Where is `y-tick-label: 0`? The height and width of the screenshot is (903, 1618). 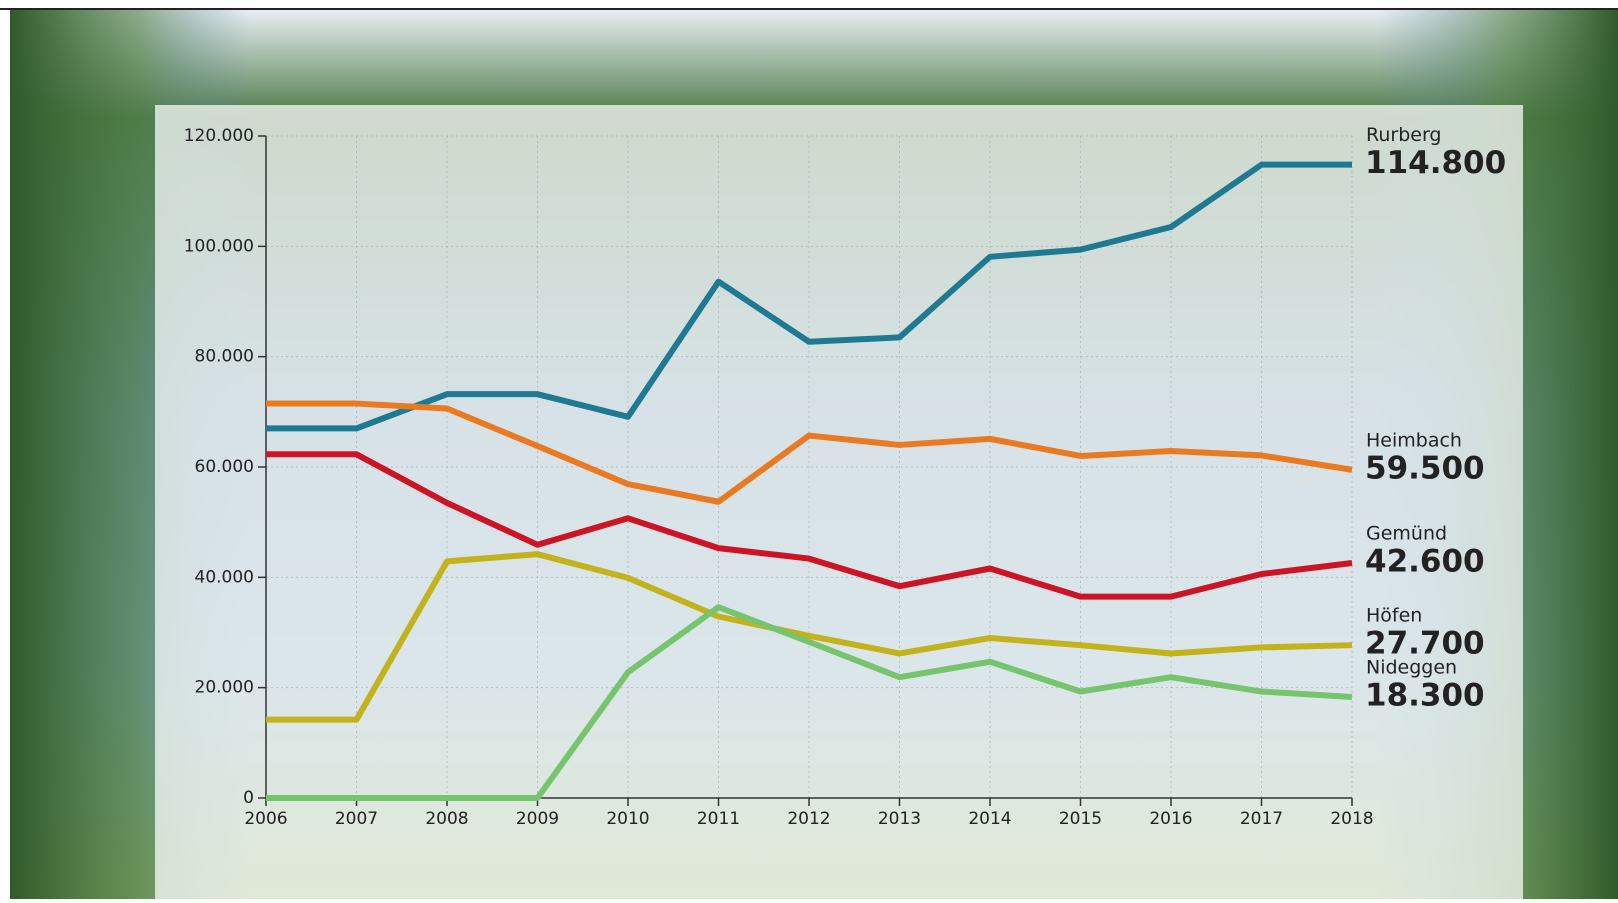 y-tick-label: 0 is located at coordinates (248, 798).